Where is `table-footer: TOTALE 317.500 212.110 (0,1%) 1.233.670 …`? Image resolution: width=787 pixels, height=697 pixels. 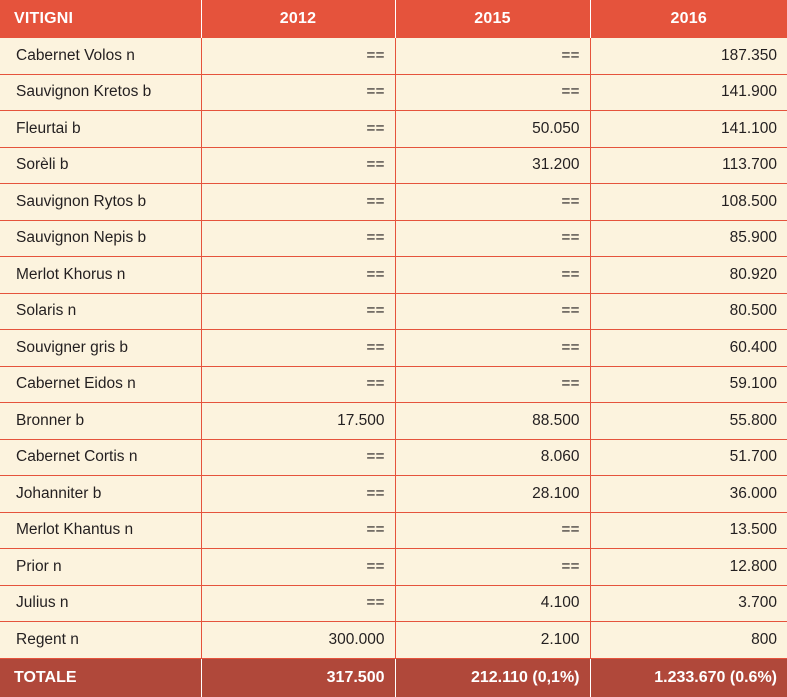
table-footer: TOTALE 317.500 212.110 (0,1%) 1.233.670 … is located at coordinates (393, 677).